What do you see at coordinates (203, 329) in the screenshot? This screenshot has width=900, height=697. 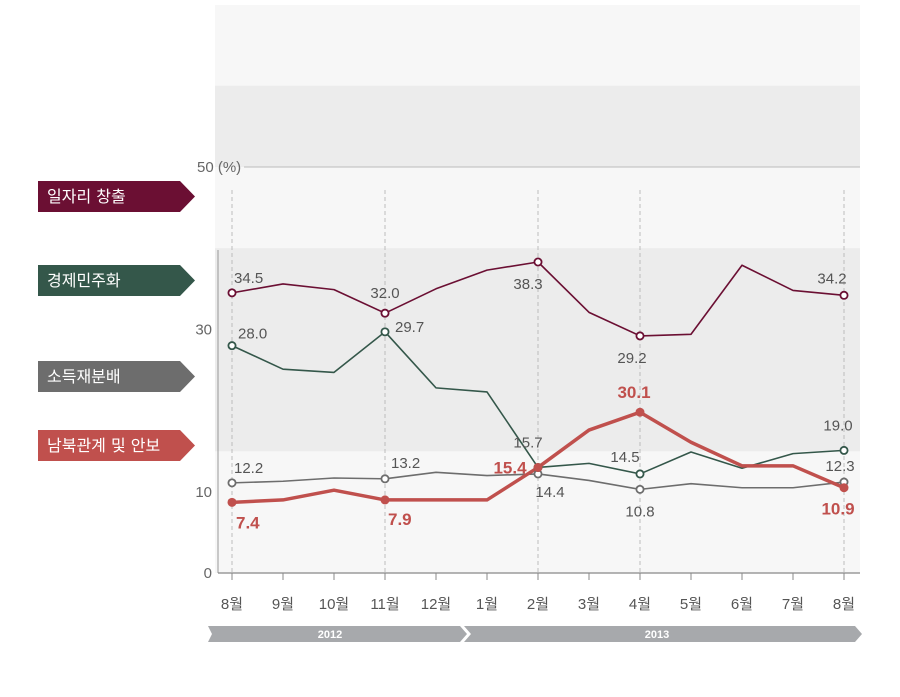 I see `y-tick-label: 30` at bounding box center [203, 329].